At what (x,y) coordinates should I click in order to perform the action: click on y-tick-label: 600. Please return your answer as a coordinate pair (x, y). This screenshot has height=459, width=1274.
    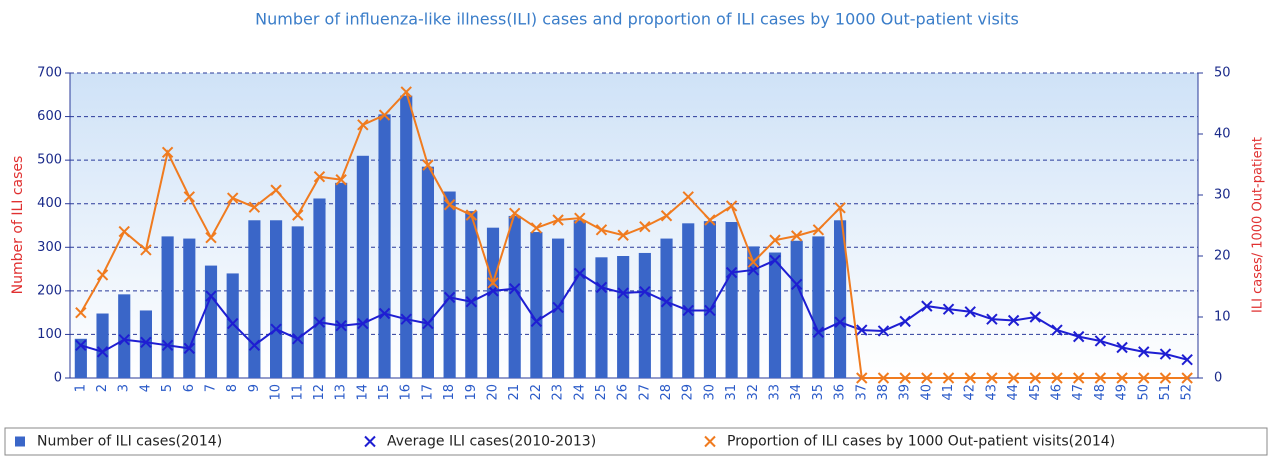
    Looking at the image, I should click on (49, 116).